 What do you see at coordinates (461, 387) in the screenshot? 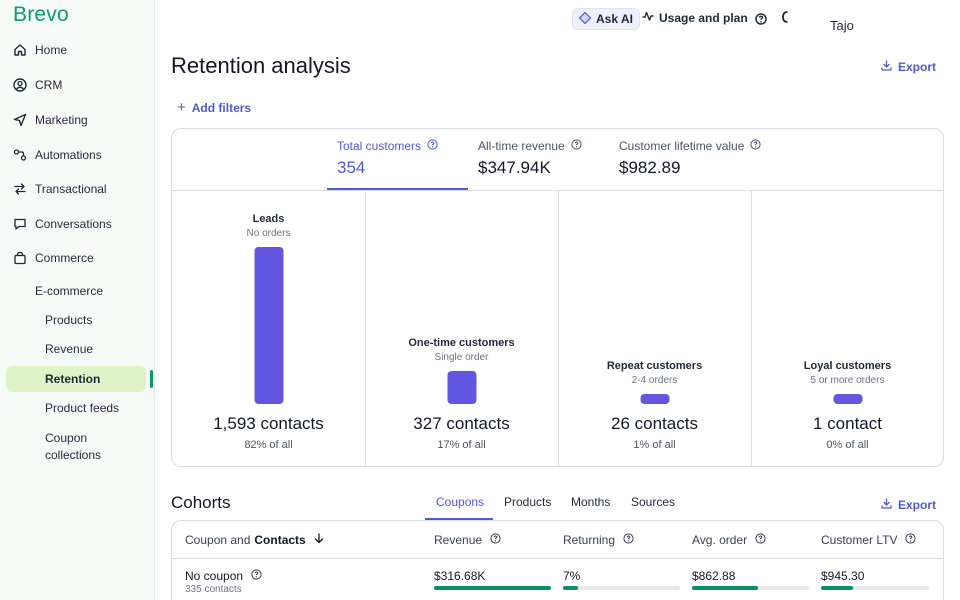
I see `segment-bar` at bounding box center [461, 387].